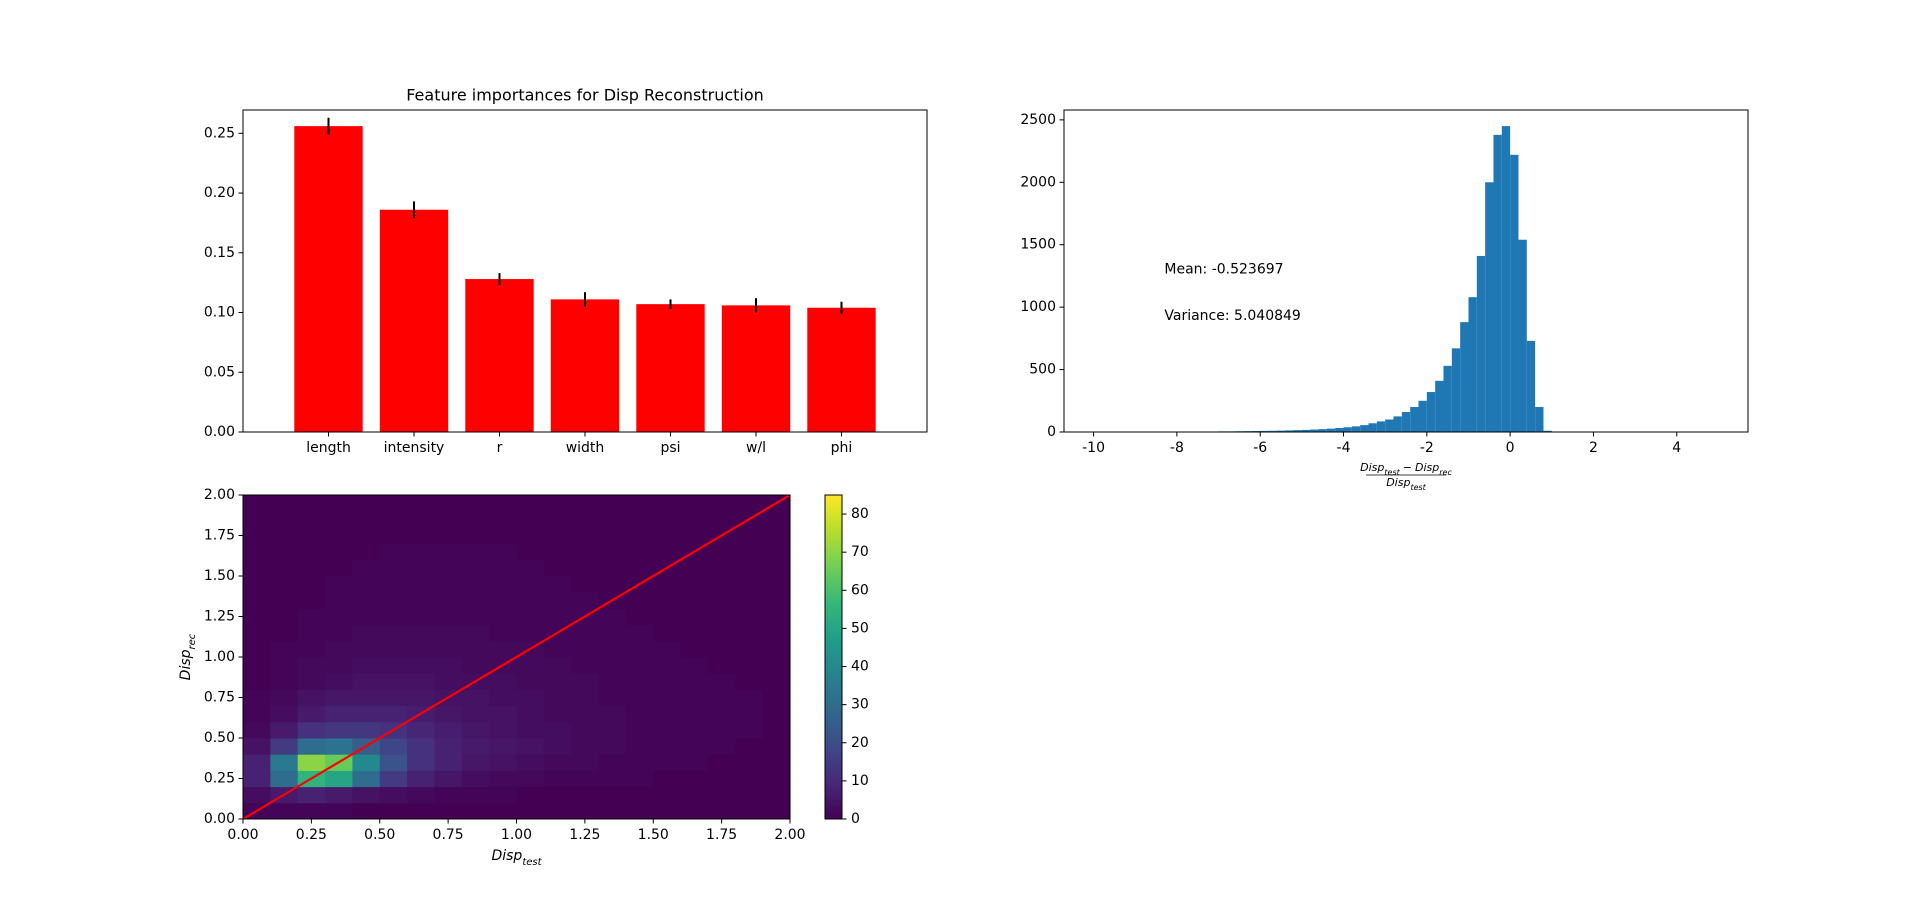  I want to click on y-tick-label: 80, so click(860, 514).